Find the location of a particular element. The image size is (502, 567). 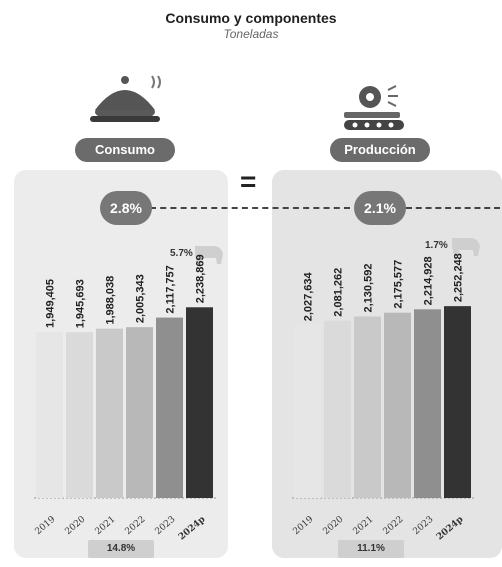

produccion-pill: Producción is located at coordinates (380, 150).